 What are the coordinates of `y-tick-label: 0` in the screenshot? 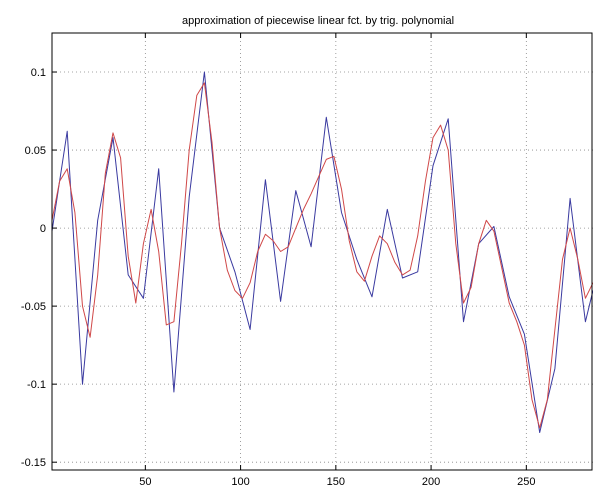 It's located at (43, 229).